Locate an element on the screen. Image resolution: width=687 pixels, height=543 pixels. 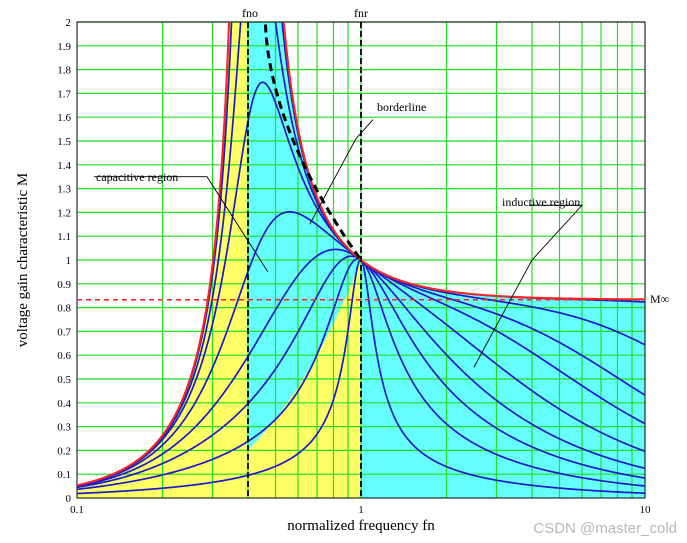
inductive-leader is located at coordinates (528, 286).